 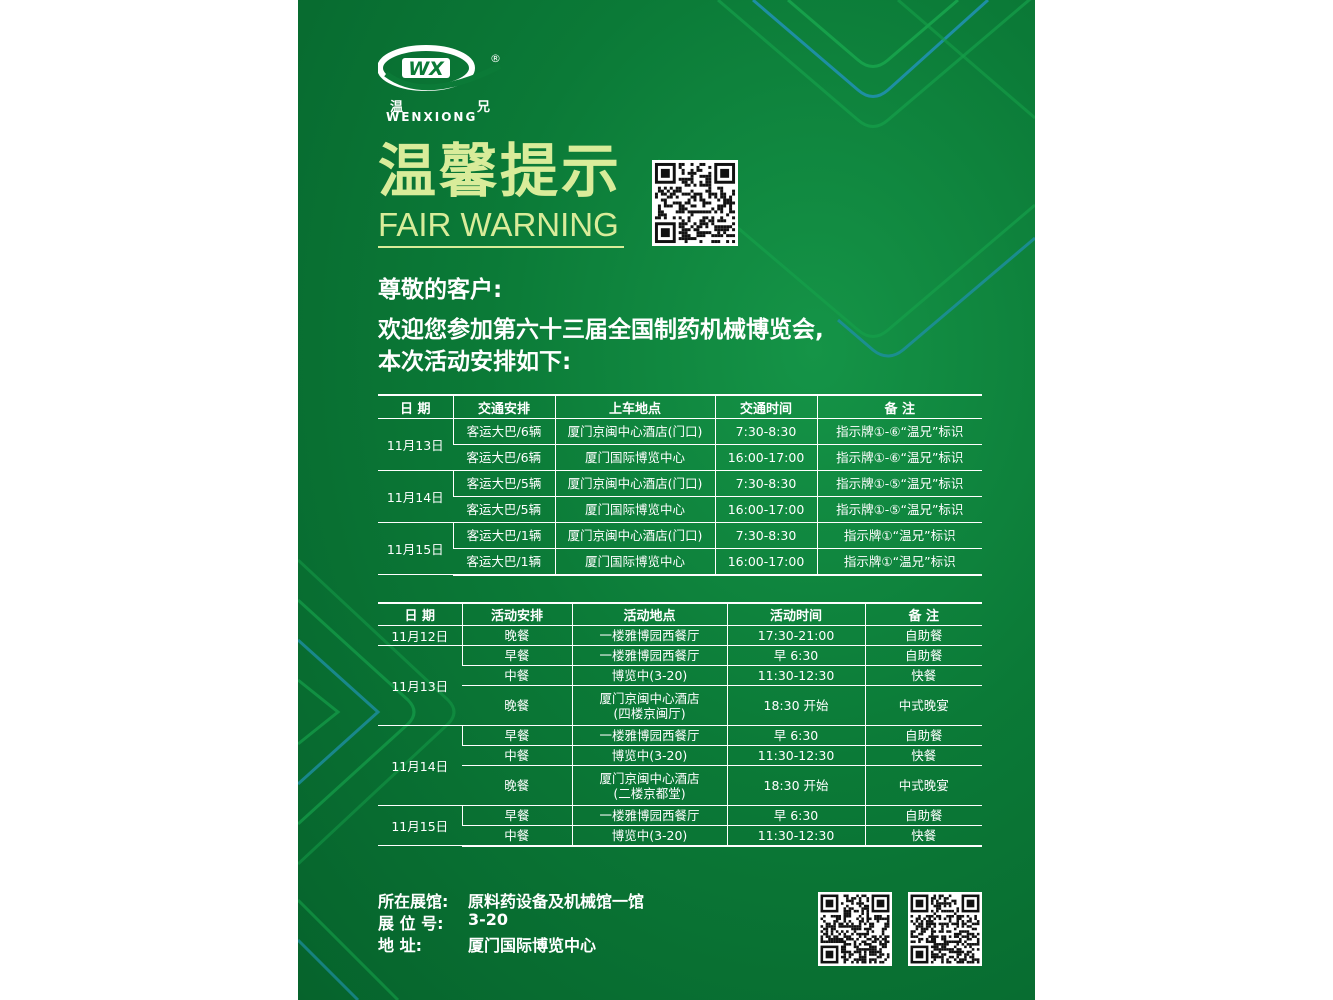 I want to click on info-row-hall: 所在展馆: 原料药设备及机械馆一馆, so click(x=511, y=899).